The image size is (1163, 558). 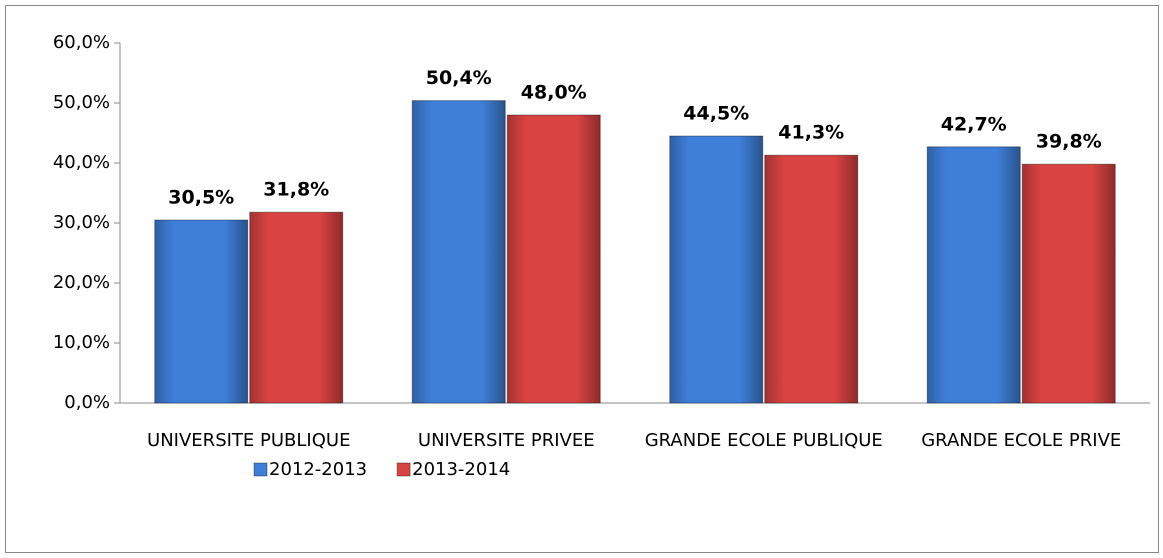 I want to click on y-tick-label: 40,0%, so click(x=81, y=162).